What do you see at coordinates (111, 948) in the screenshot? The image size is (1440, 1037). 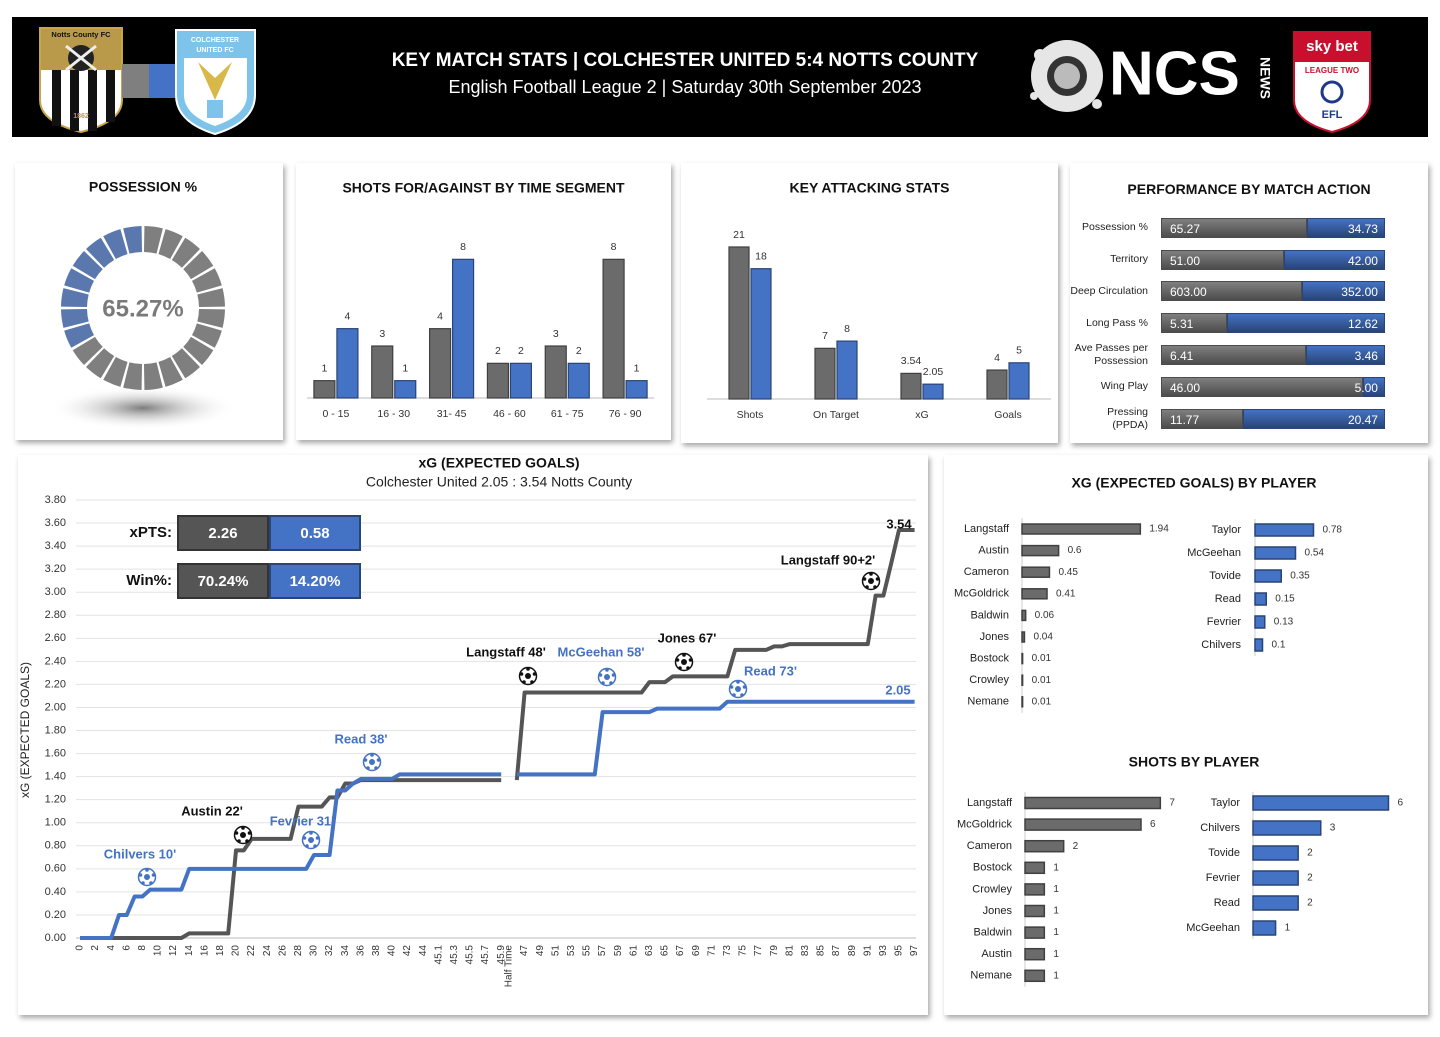 I see `x-tick-label: 4` at bounding box center [111, 948].